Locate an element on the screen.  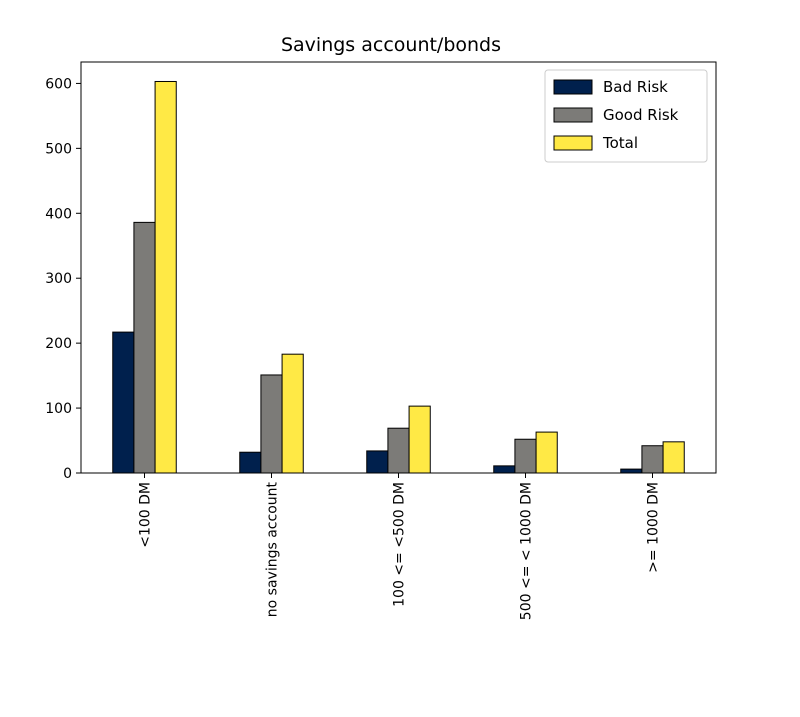
y-tick-label: 500 is located at coordinates (58, 149).